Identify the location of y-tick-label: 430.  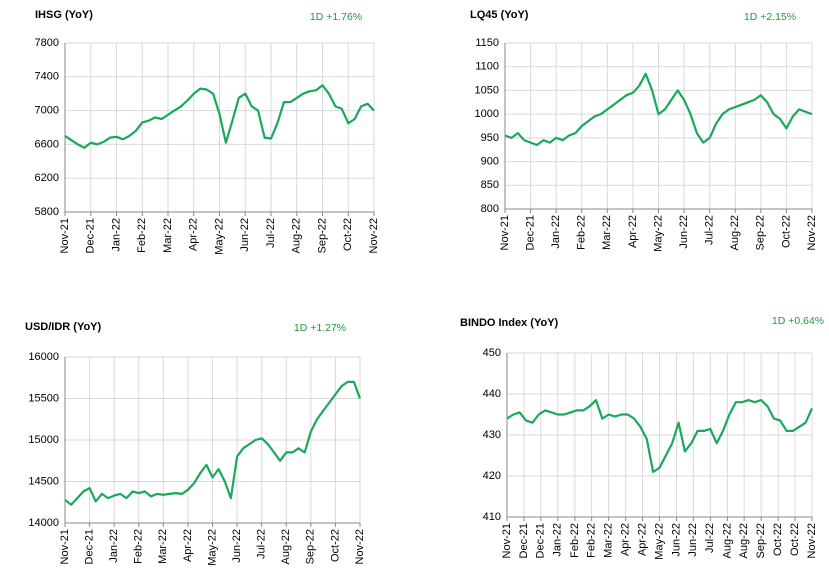
(492, 435).